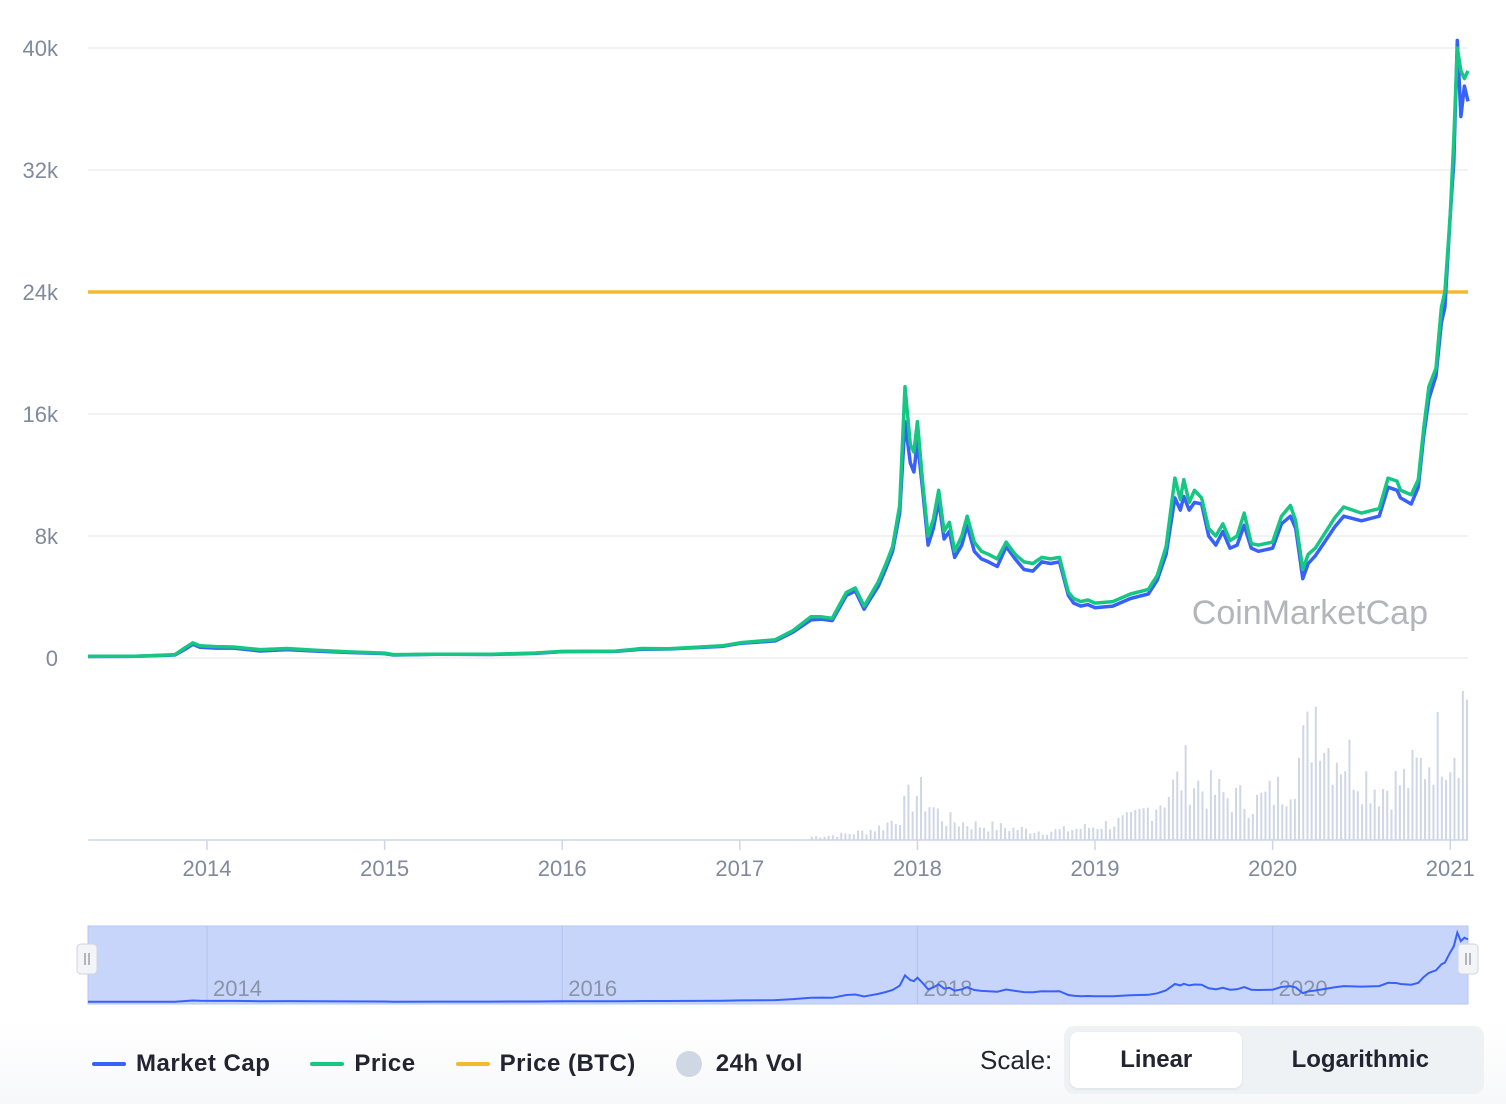  What do you see at coordinates (917, 868) in the screenshot?
I see `x-tick-label: 2018` at bounding box center [917, 868].